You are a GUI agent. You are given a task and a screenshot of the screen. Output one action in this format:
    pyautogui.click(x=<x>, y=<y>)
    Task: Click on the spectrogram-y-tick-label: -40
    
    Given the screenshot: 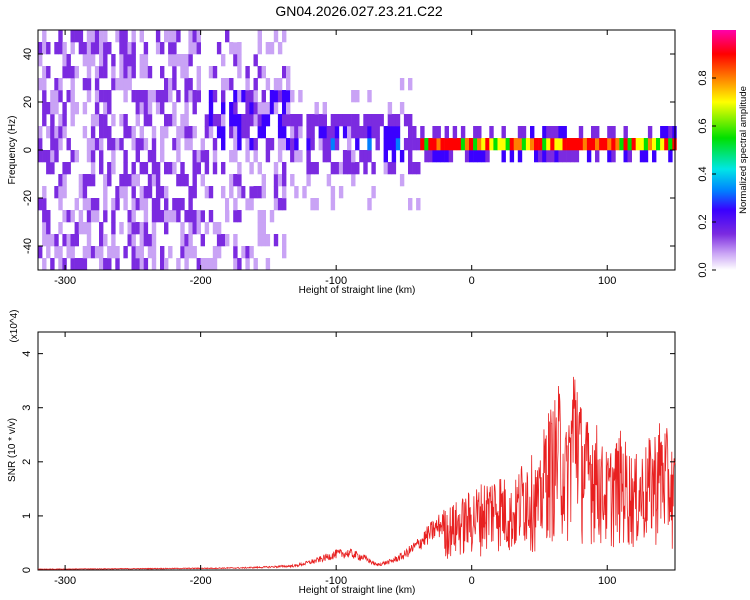 What is the action you would take?
    pyautogui.click(x=28, y=246)
    